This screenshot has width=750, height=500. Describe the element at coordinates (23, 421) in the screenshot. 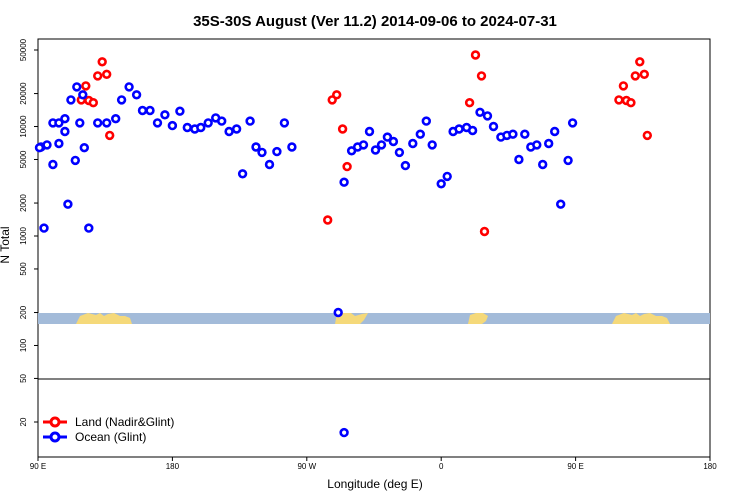

I see `y-tick-label: 20` at that location.